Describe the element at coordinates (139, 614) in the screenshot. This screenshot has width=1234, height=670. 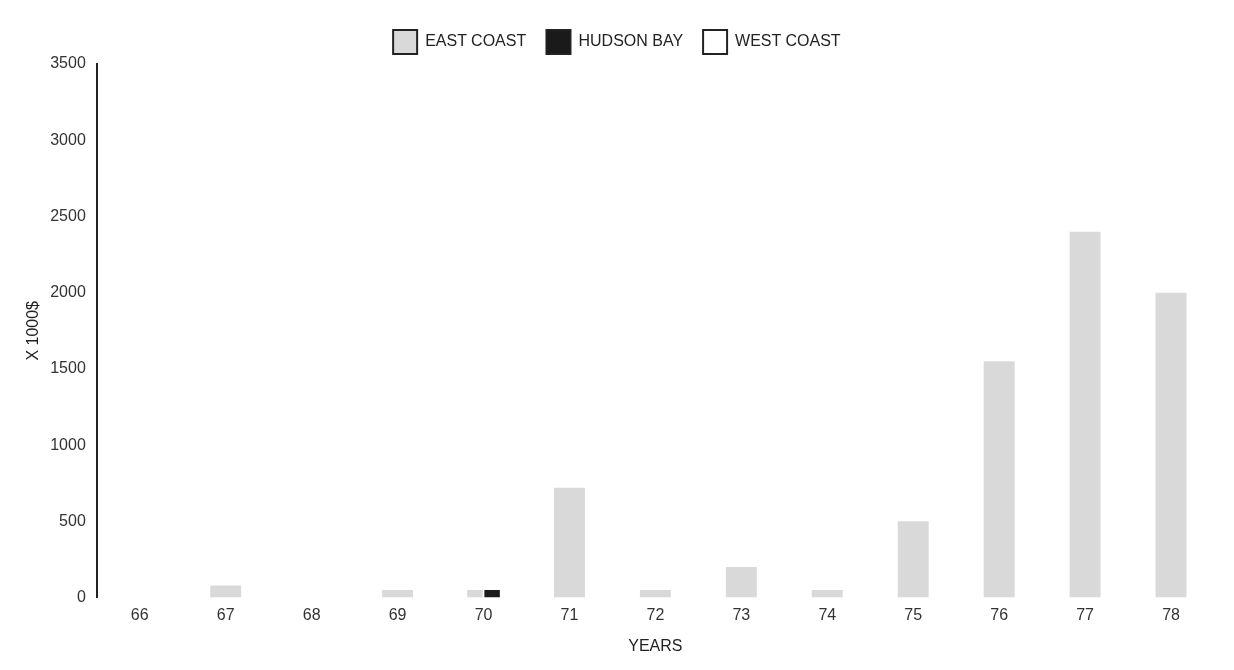
I see `x-tick-label: 66` at that location.